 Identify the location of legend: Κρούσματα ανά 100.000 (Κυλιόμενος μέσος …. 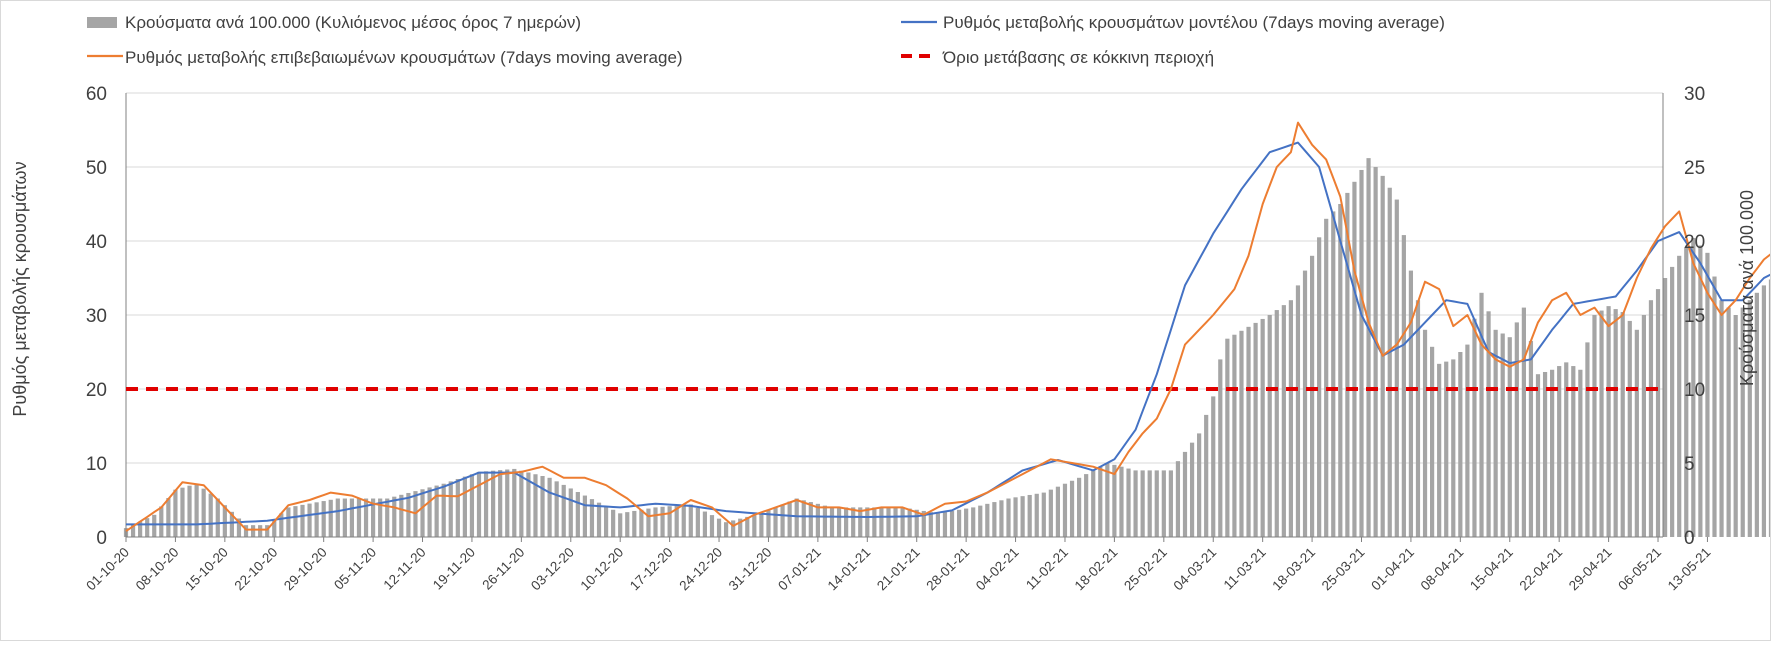
(766, 40).